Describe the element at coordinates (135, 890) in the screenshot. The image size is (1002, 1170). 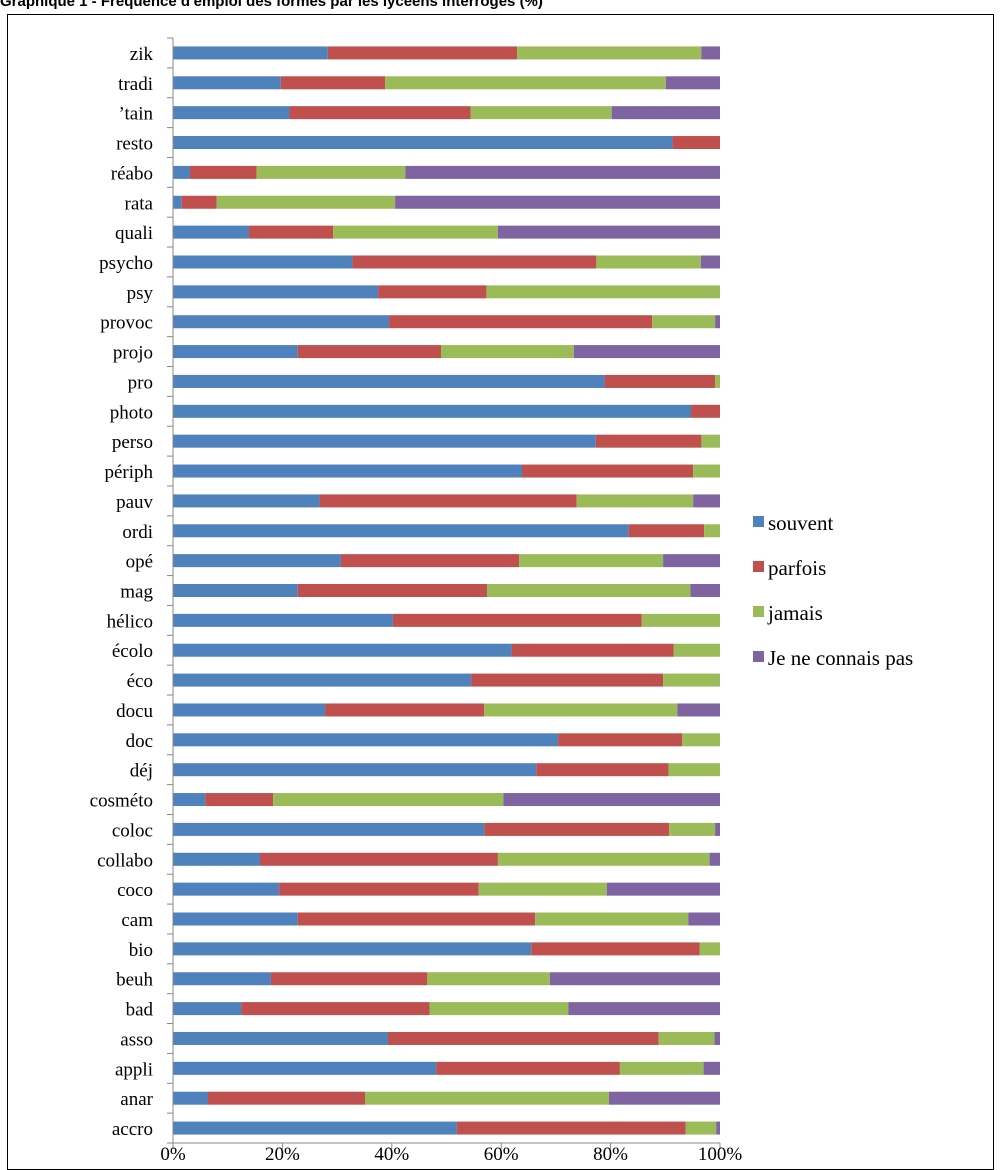
I see `y-tick-label: coco` at that location.